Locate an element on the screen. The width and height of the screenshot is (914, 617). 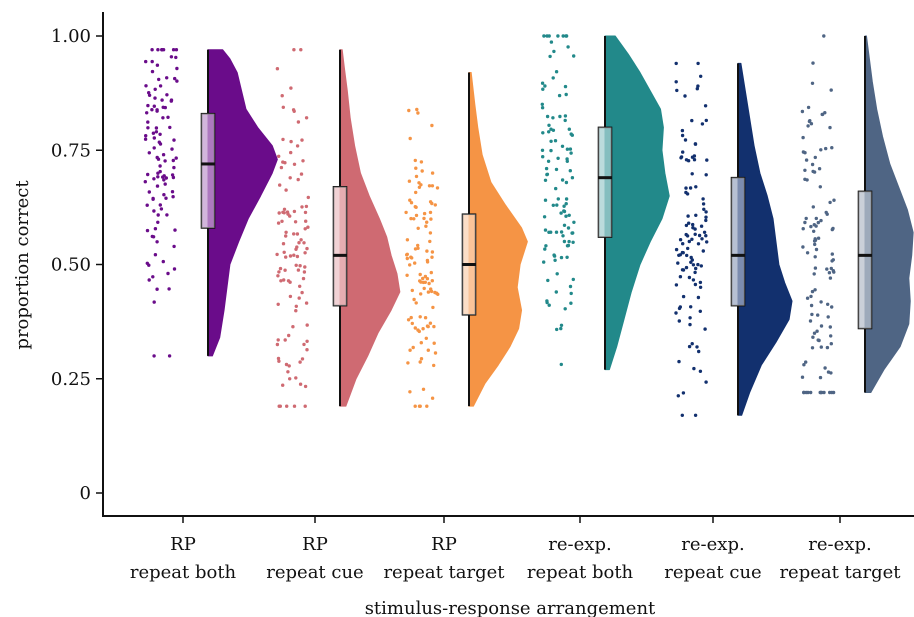
x-tick-label: repeat target is located at coordinates (840, 572).